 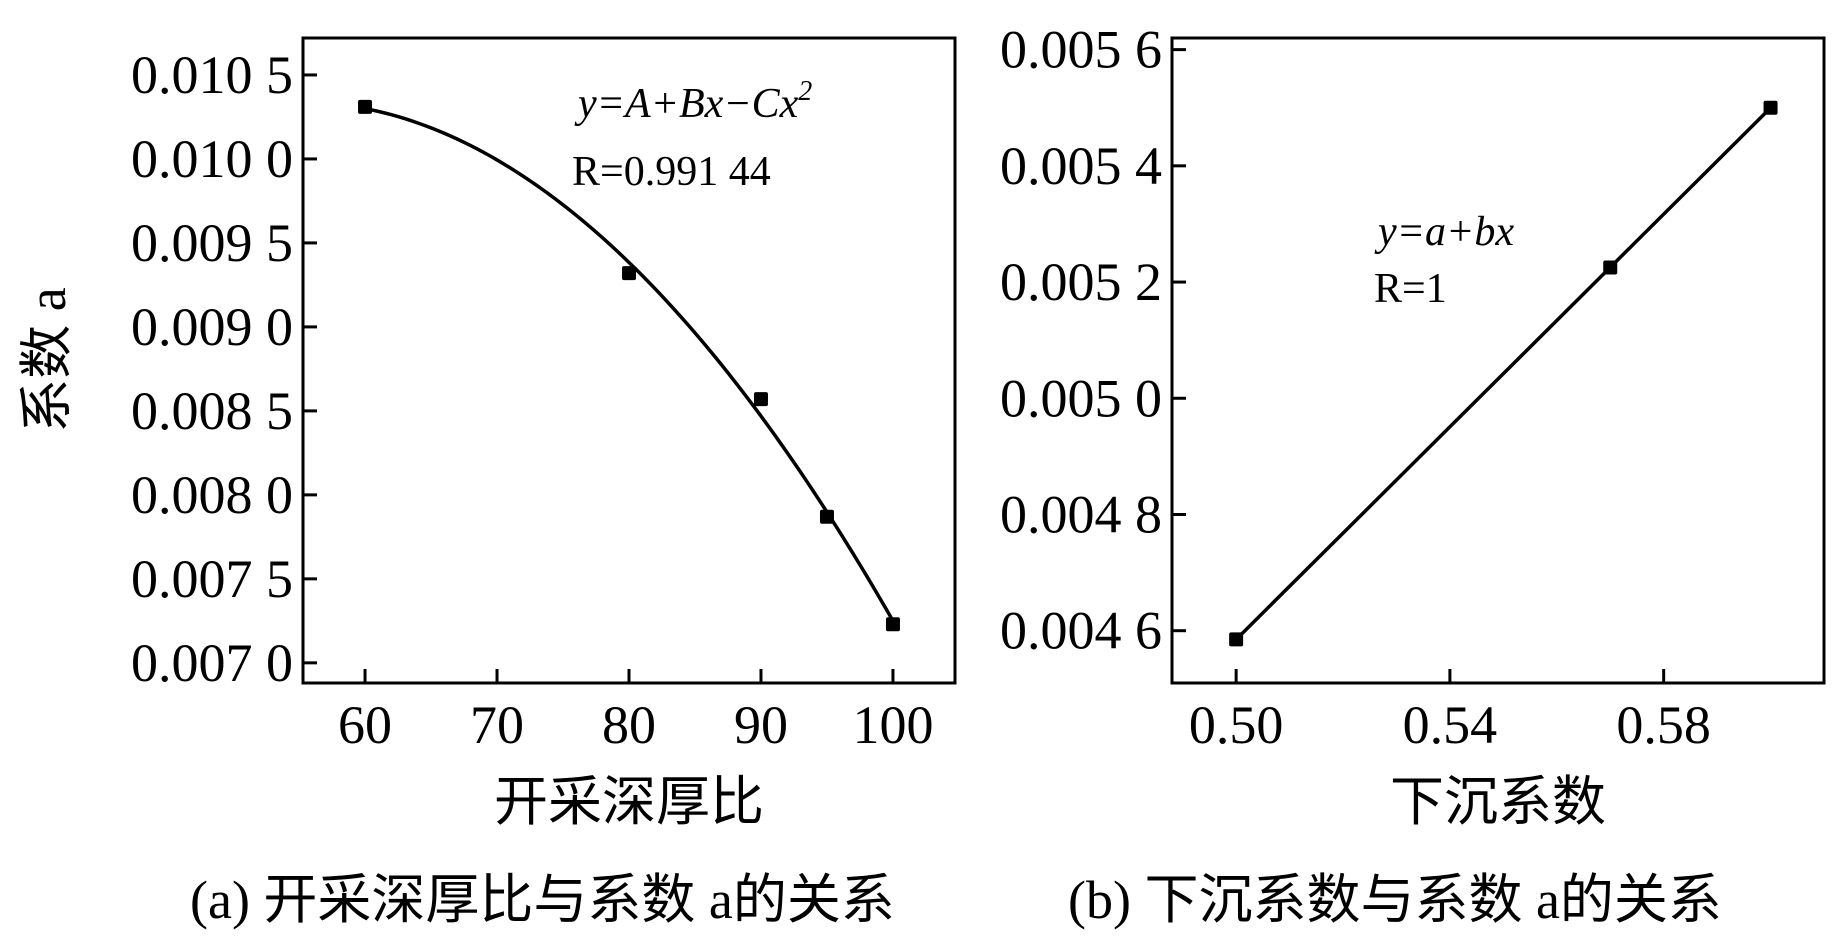 What do you see at coordinates (761, 725) in the screenshot?
I see `x-tick-label: 90` at bounding box center [761, 725].